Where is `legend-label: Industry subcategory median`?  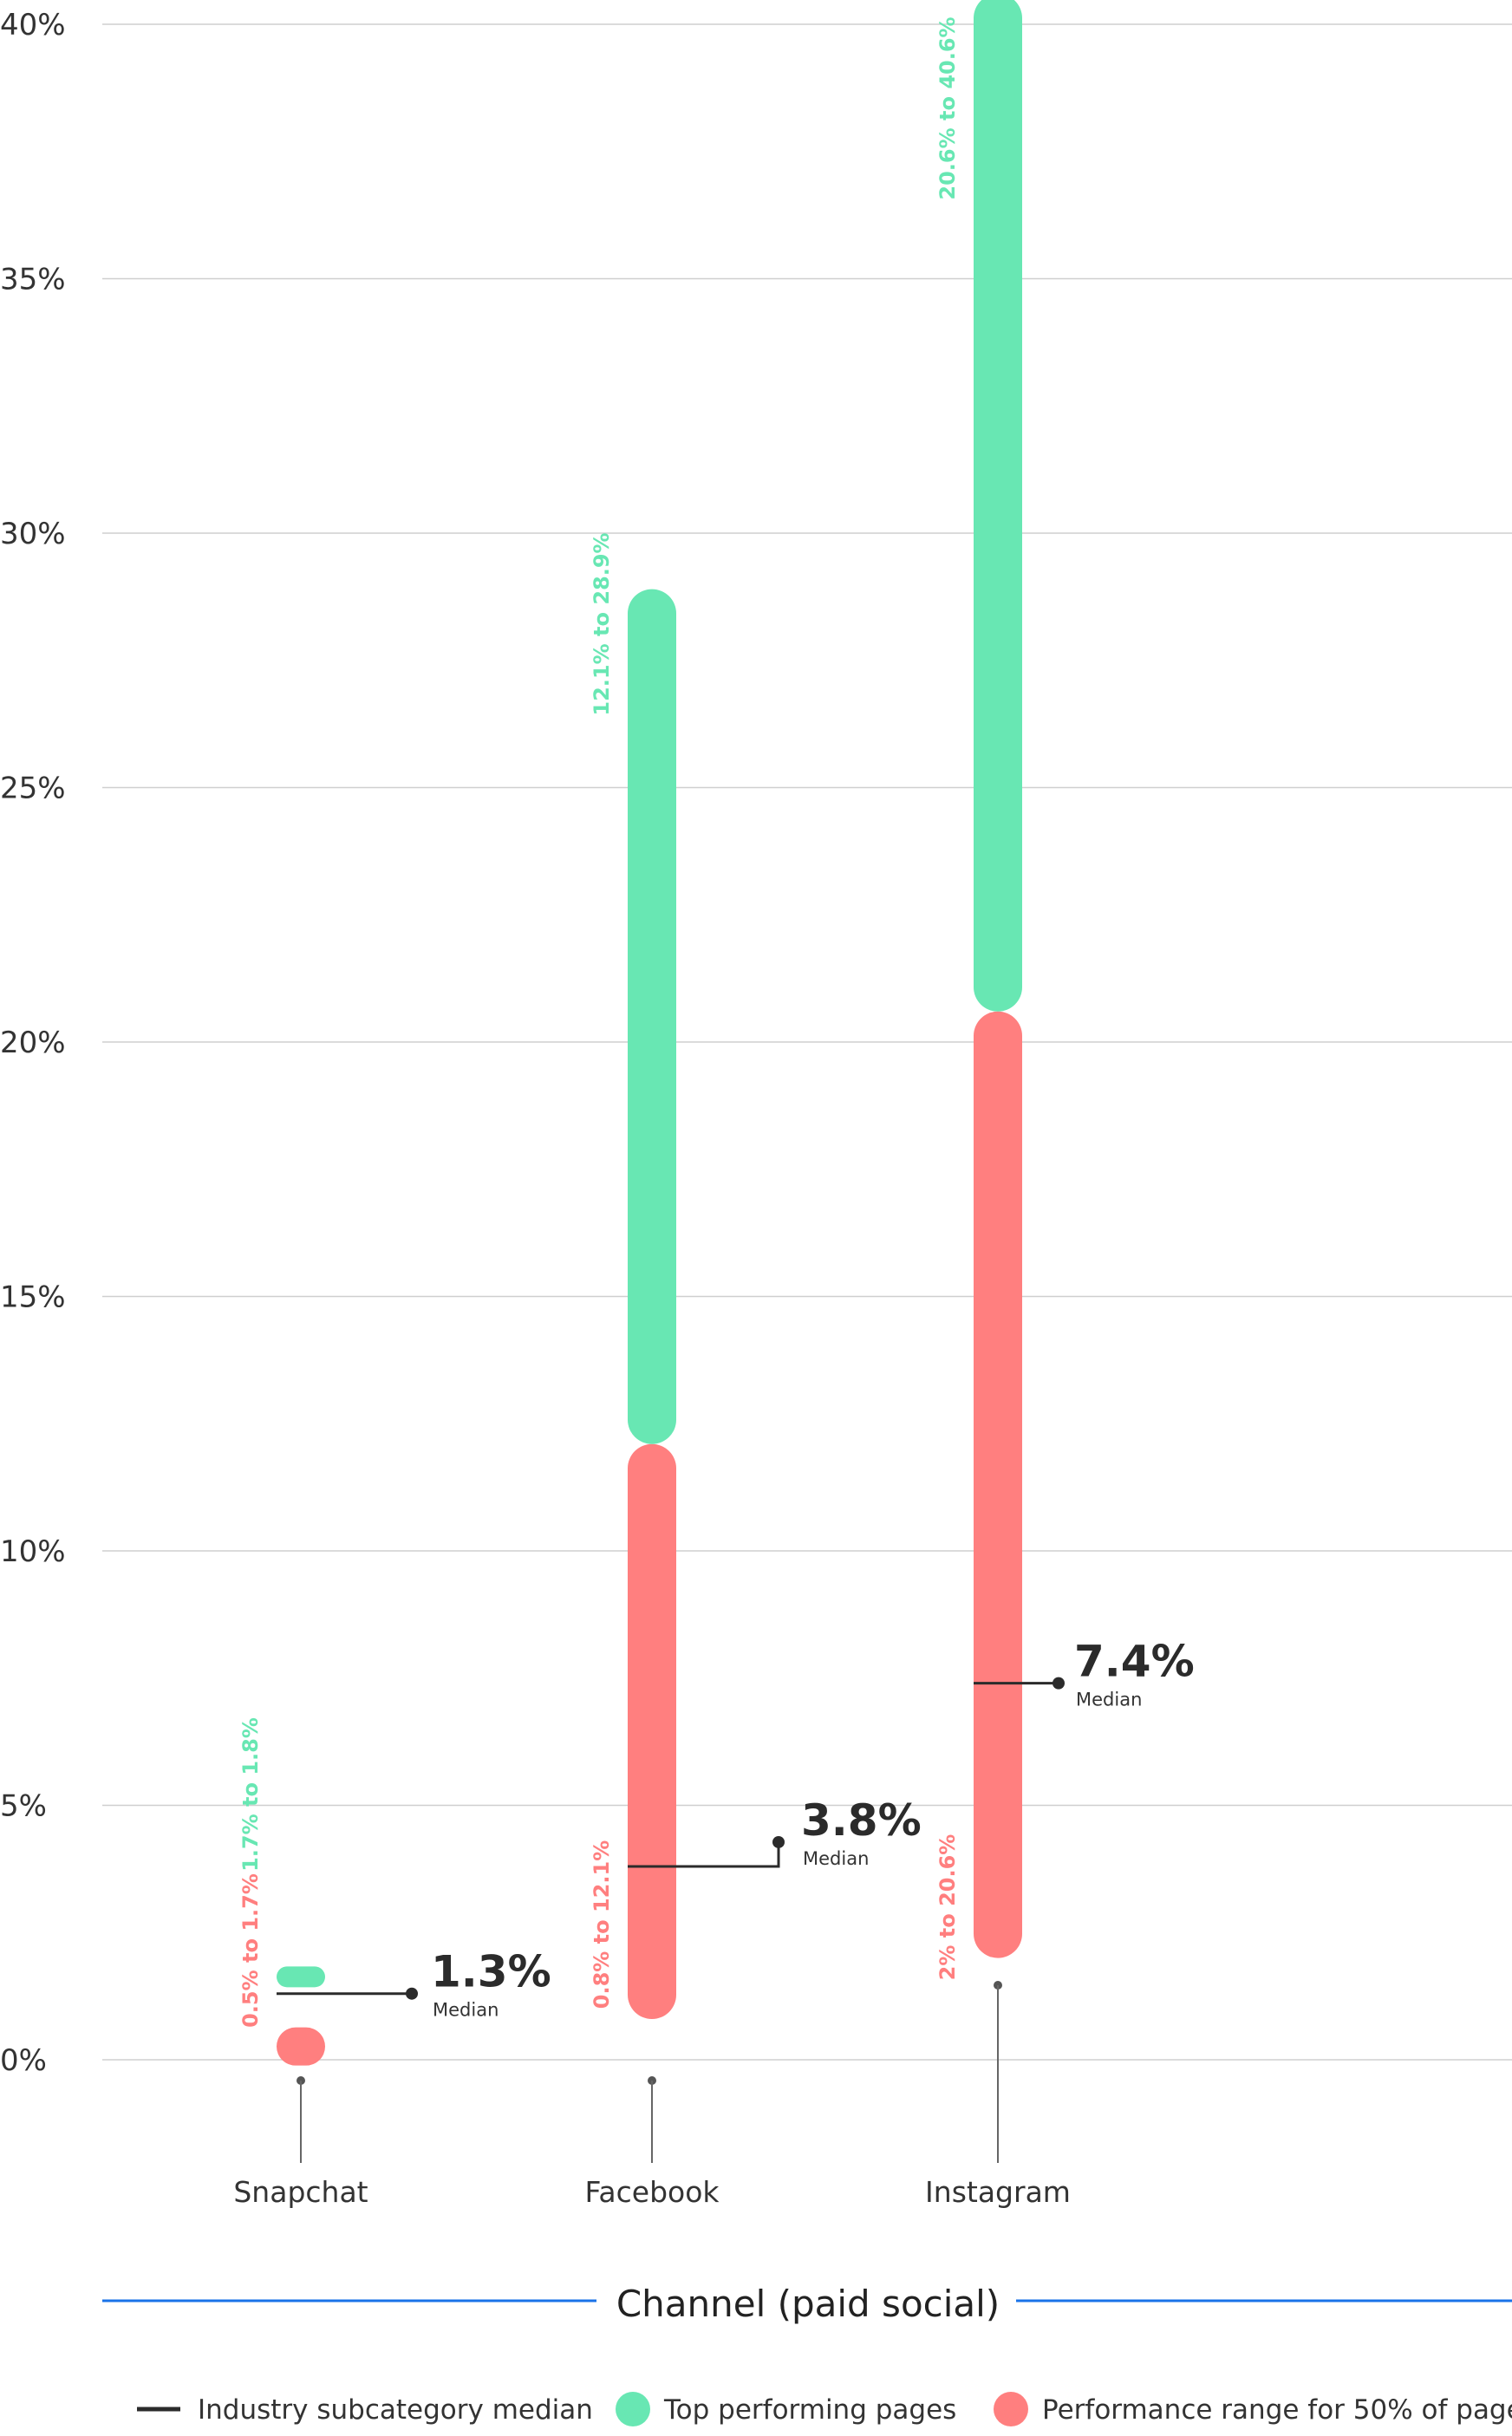 legend-label: Industry subcategory median is located at coordinates (396, 2410).